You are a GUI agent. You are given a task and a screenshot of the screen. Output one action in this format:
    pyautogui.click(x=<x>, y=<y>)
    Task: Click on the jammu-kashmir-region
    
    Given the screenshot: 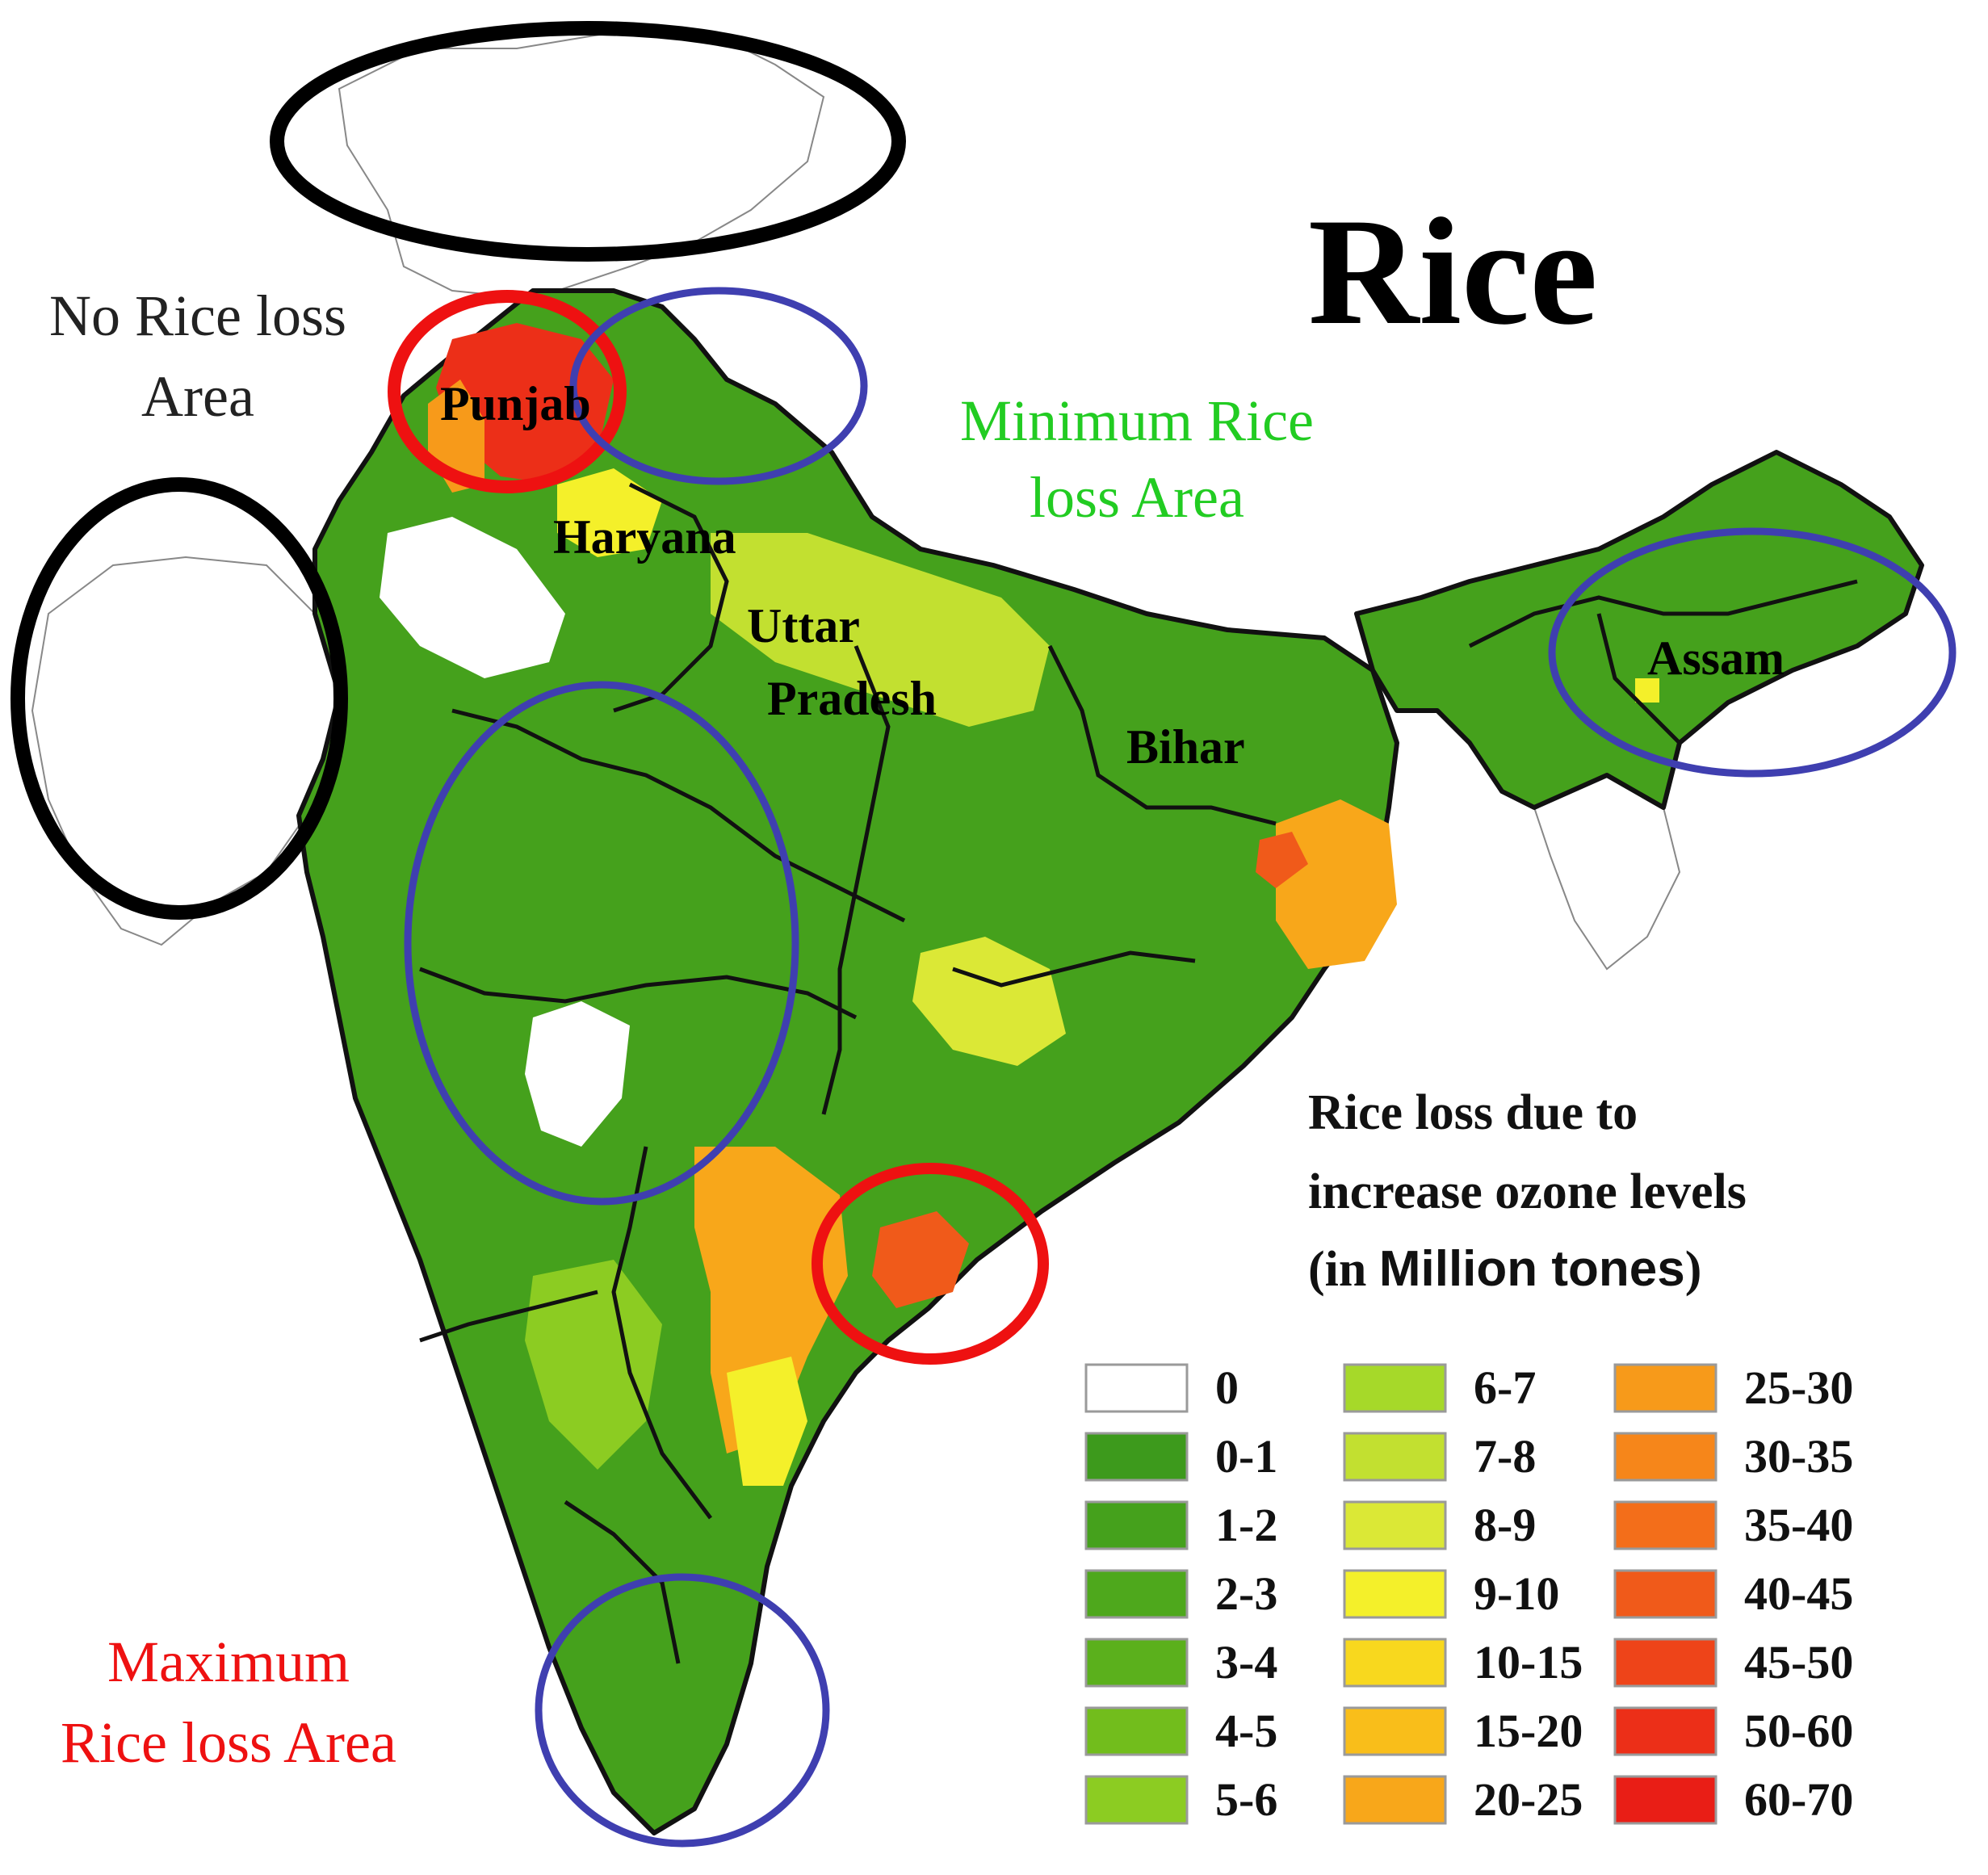 What is the action you would take?
    pyautogui.click(x=582, y=165)
    